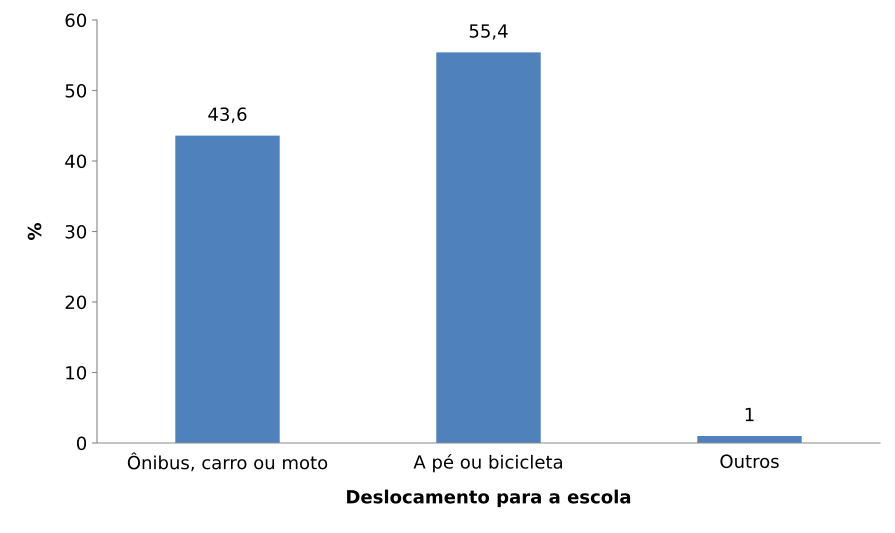 This screenshot has height=533, width=895. What do you see at coordinates (81, 443) in the screenshot?
I see `y-tick-label: 0` at bounding box center [81, 443].